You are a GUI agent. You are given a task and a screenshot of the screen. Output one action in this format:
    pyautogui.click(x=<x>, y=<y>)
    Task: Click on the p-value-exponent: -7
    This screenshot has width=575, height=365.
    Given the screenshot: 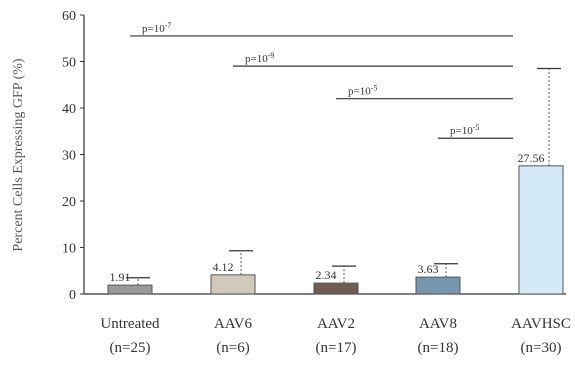 What is the action you would take?
    pyautogui.click(x=168, y=25)
    